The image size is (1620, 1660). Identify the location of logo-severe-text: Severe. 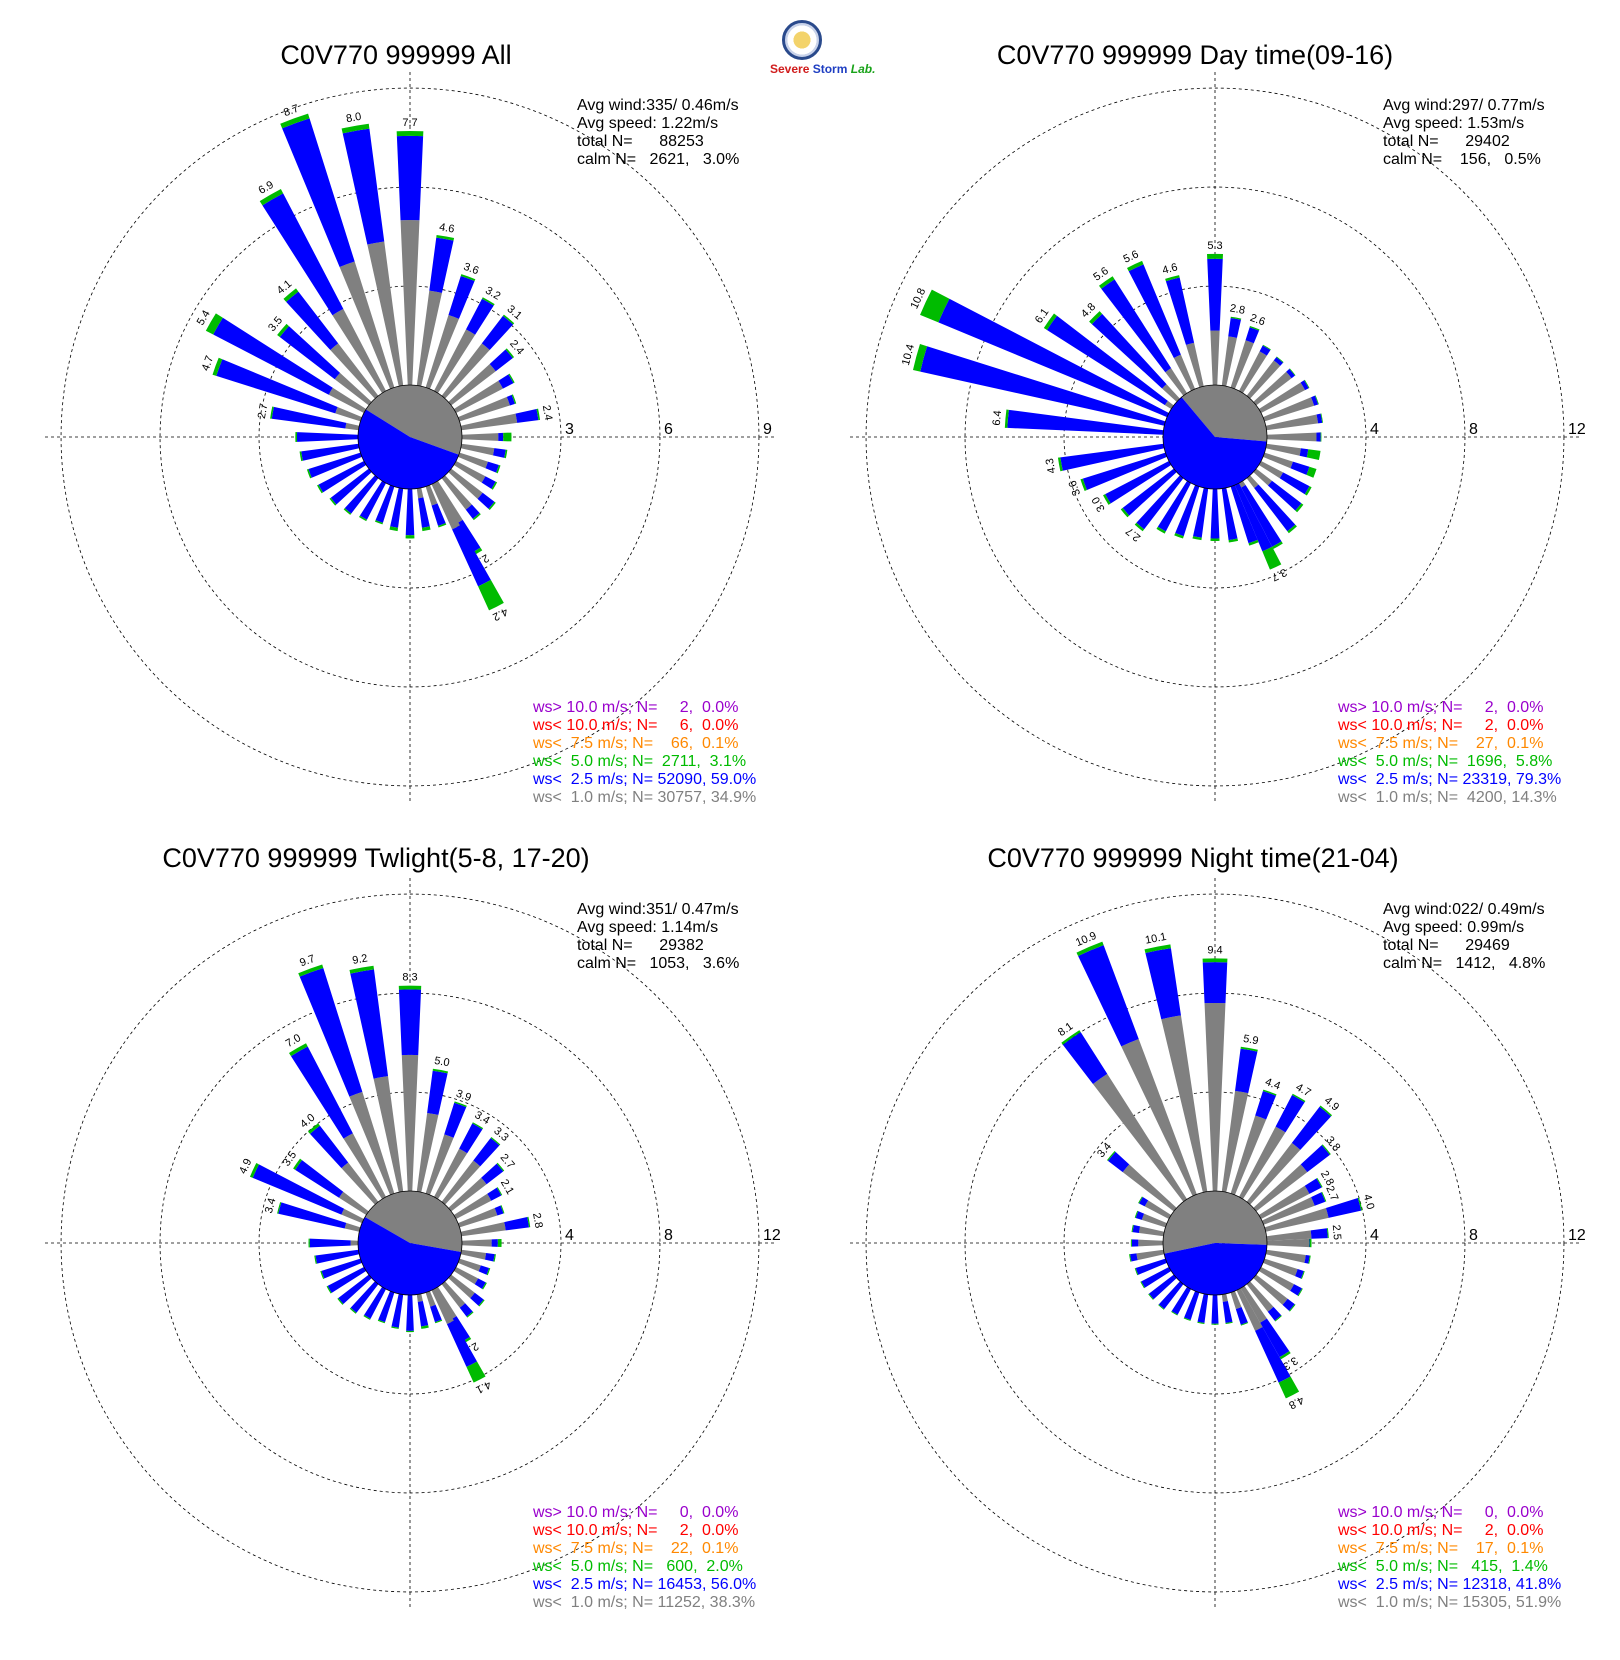
(790, 69).